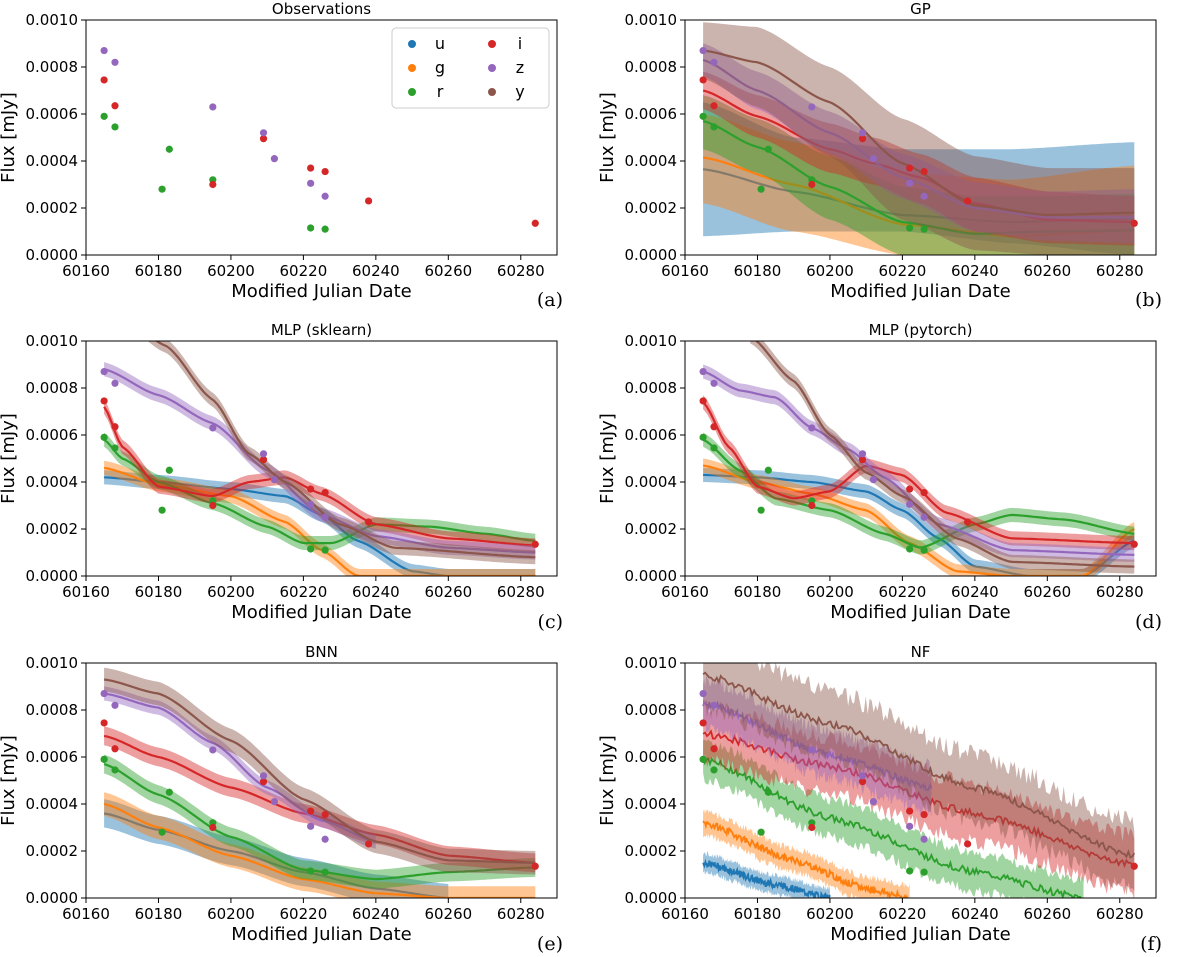 This screenshot has height=957, width=1200. Describe the element at coordinates (550, 944) in the screenshot. I see `panel-label: (e)` at that location.